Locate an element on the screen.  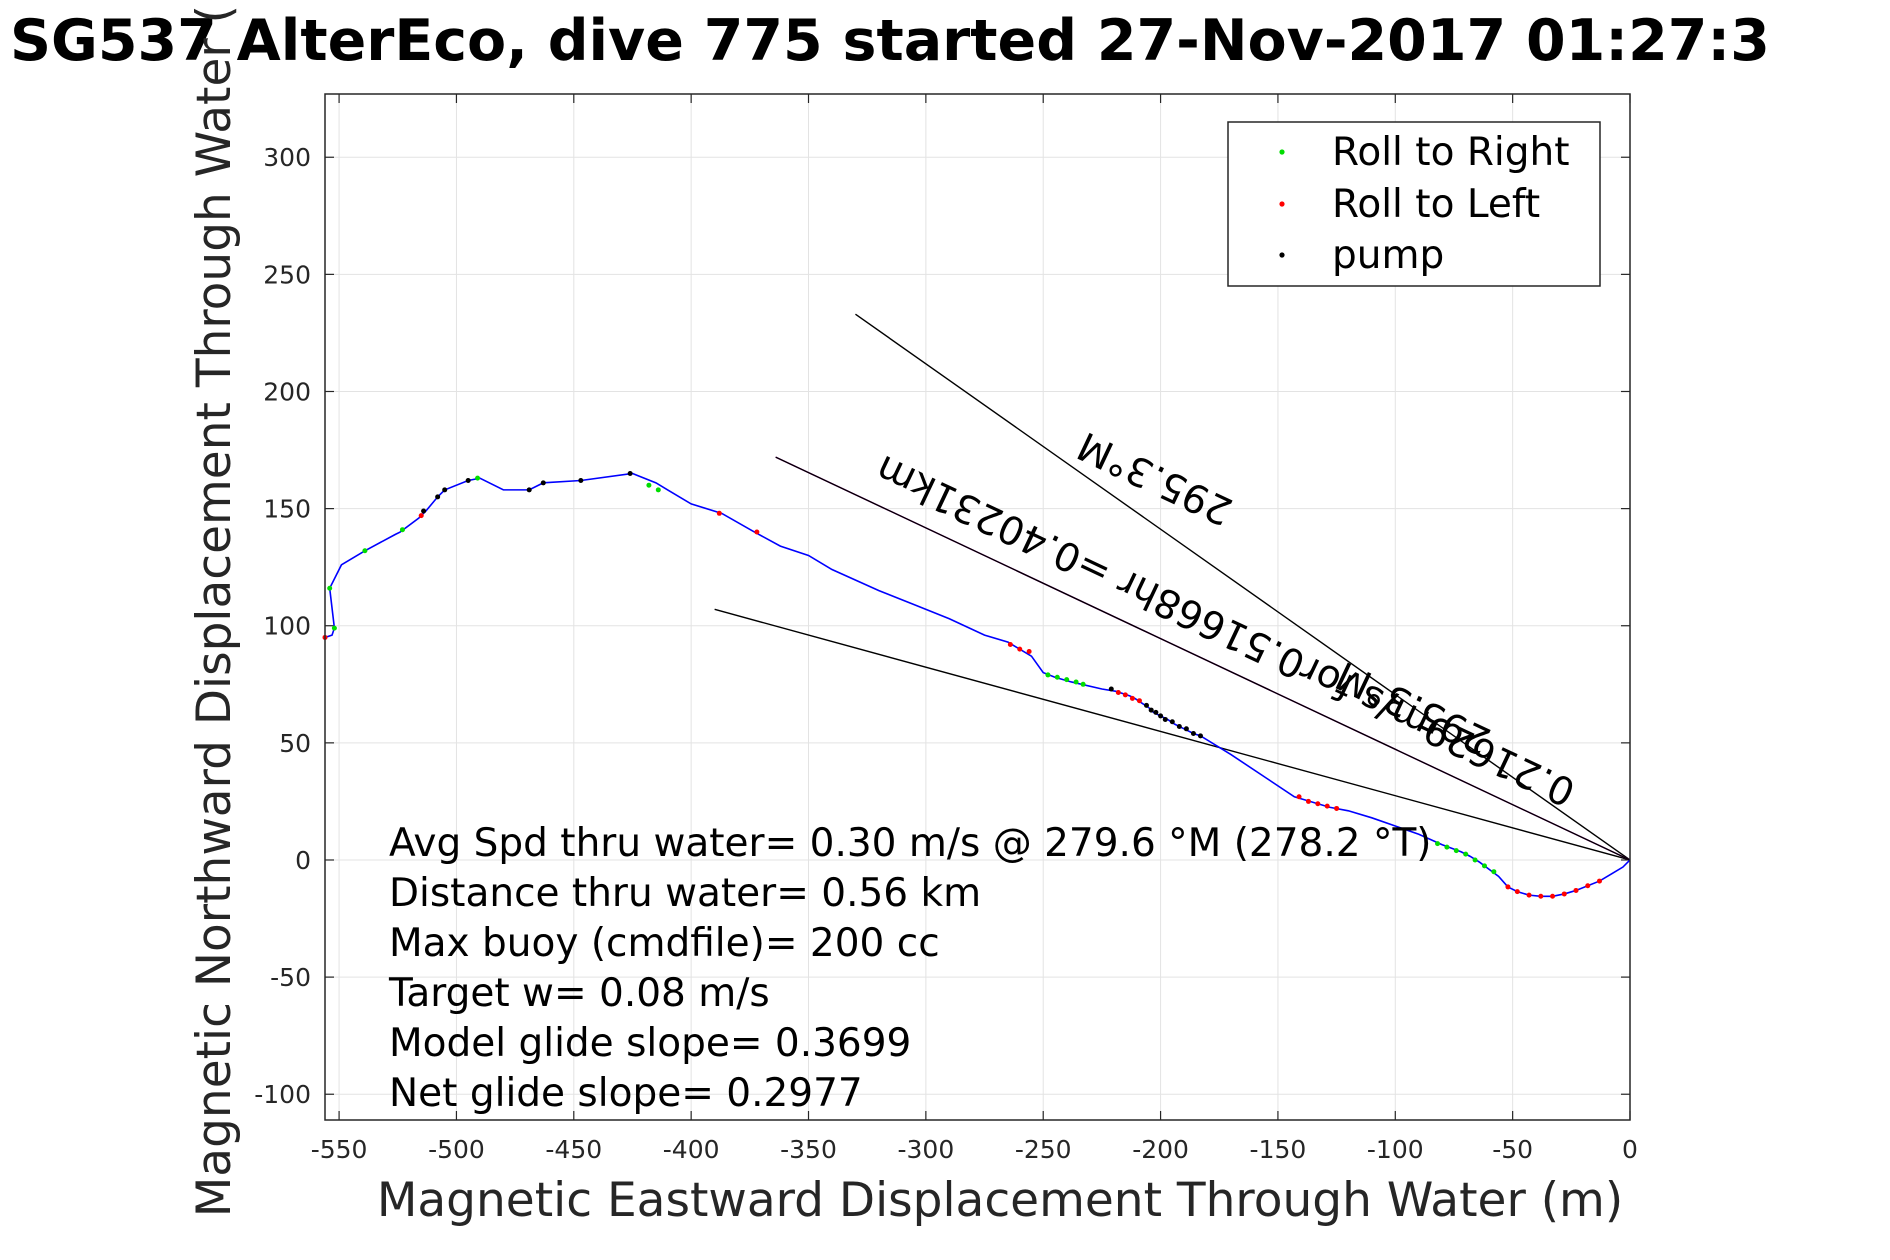
net-glide-text: Net glide slope= 0.2977 is located at coordinates (626, 1093).